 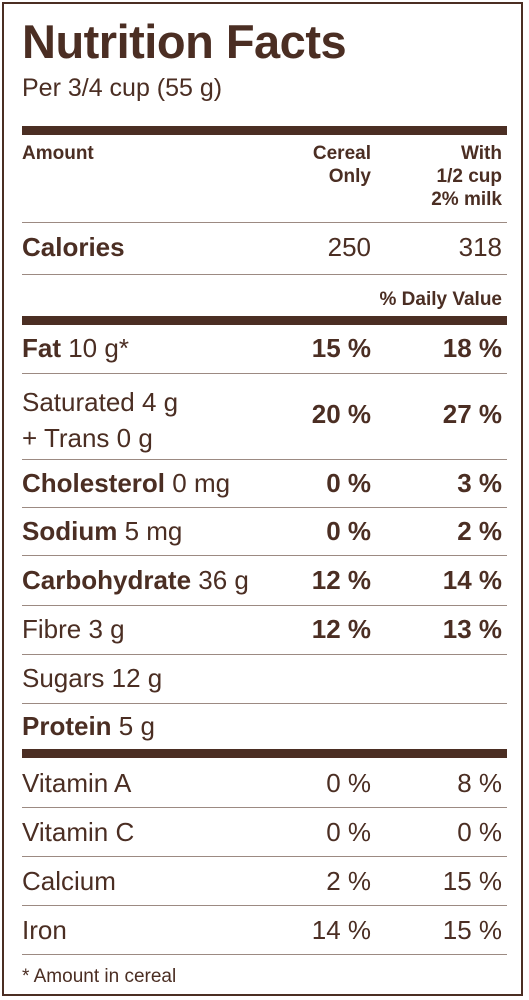 What do you see at coordinates (472, 580) in the screenshot?
I see `carbohydrate-with-milk: 14 %` at bounding box center [472, 580].